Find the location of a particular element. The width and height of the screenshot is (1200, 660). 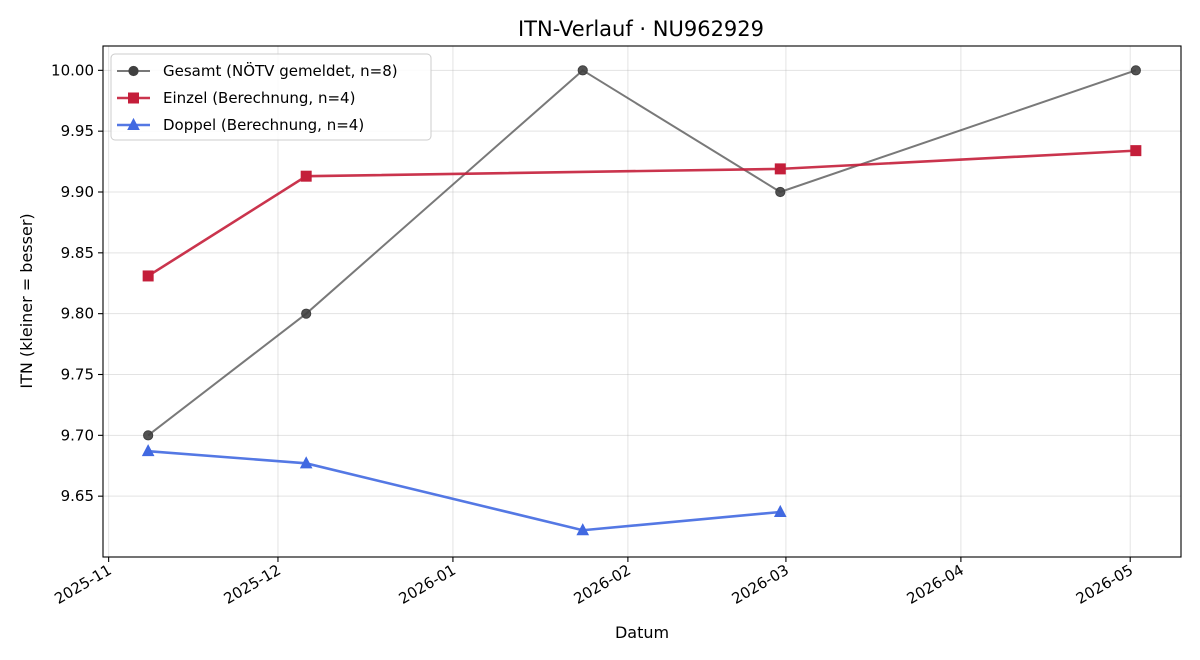

series-line is located at coordinates (464, 490).